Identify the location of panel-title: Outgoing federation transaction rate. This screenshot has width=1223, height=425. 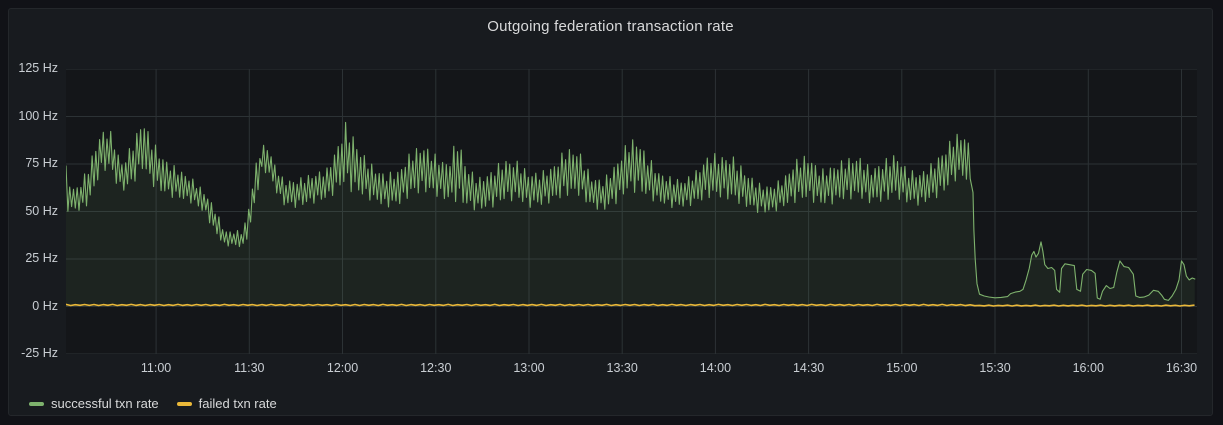
(610, 26).